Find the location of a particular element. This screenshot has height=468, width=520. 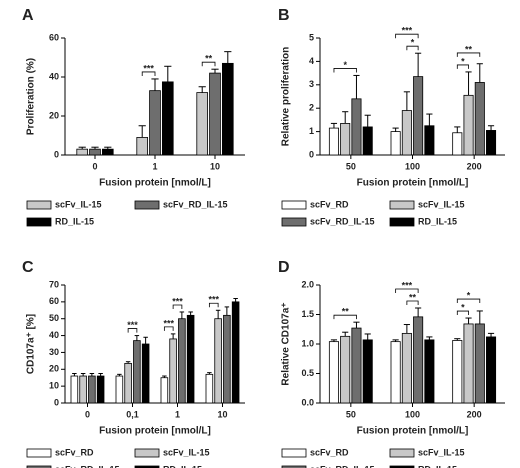

x-tick-label: 50 is located at coordinates (351, 414).